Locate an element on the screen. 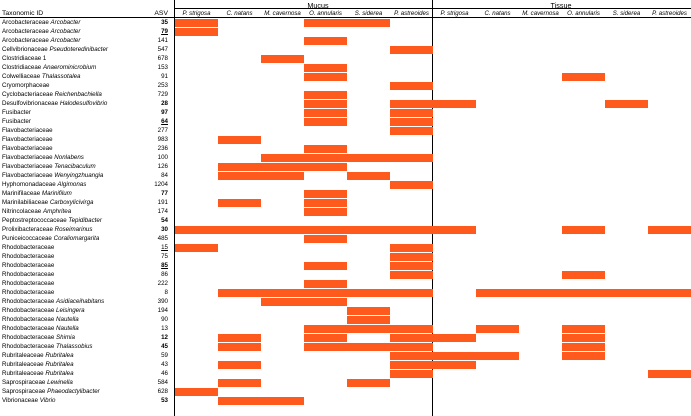  taxon-label: Desulfovibrionaceae Halodesulfovibrio is located at coordinates (54, 103).